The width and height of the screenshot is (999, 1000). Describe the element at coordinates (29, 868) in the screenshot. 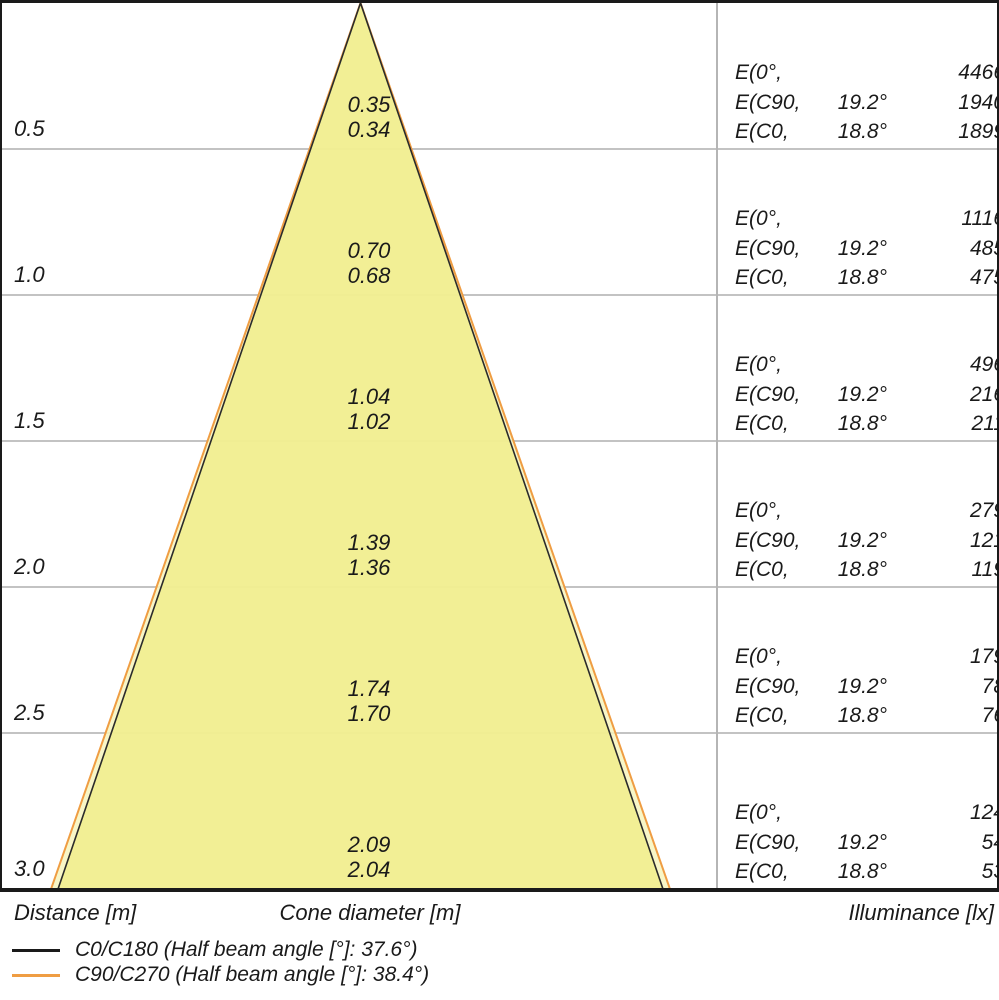

I see `distance-tick: 3.0` at that location.